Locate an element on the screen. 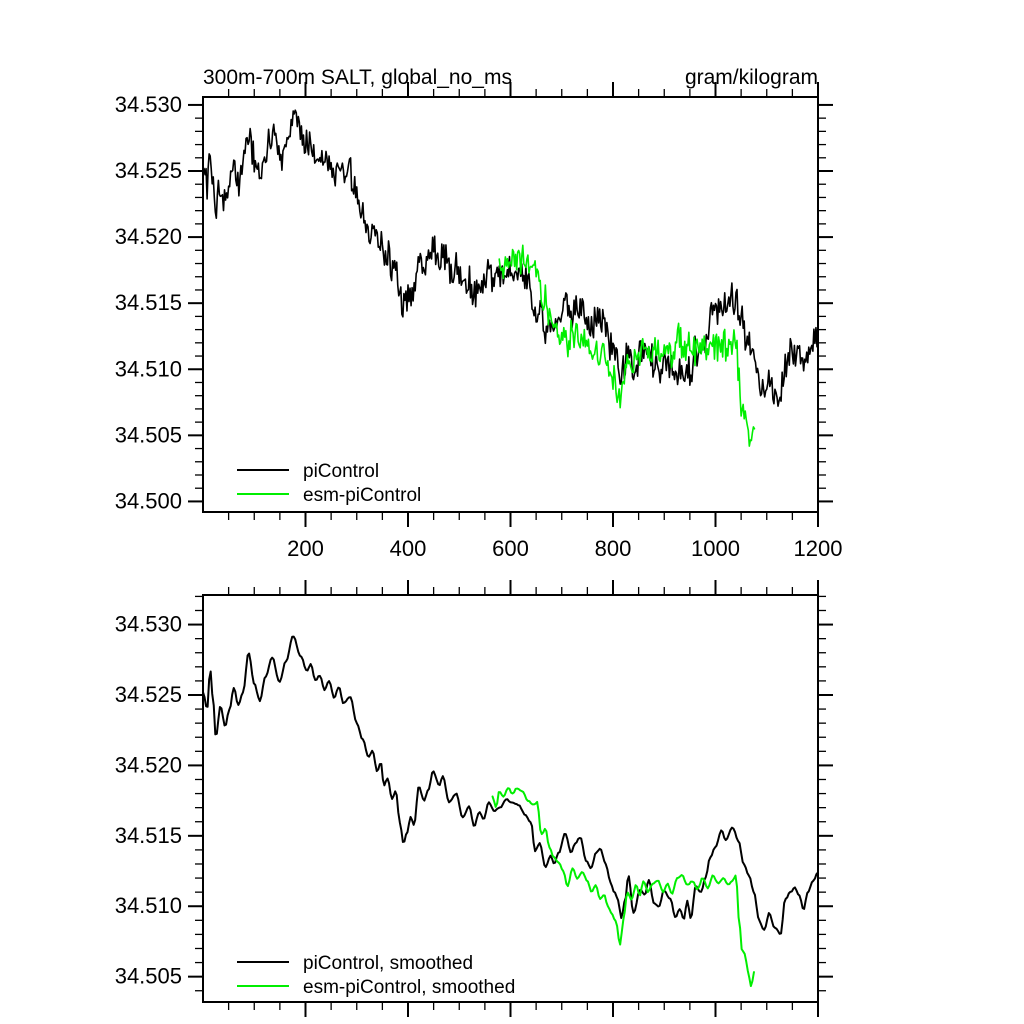  series-line-esm-picontrol is located at coordinates (627, 345).